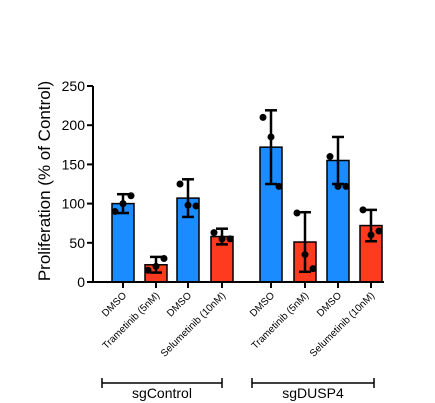 The width and height of the screenshot is (435, 403). I want to click on y-tick-label-50: 50, so click(77, 243).